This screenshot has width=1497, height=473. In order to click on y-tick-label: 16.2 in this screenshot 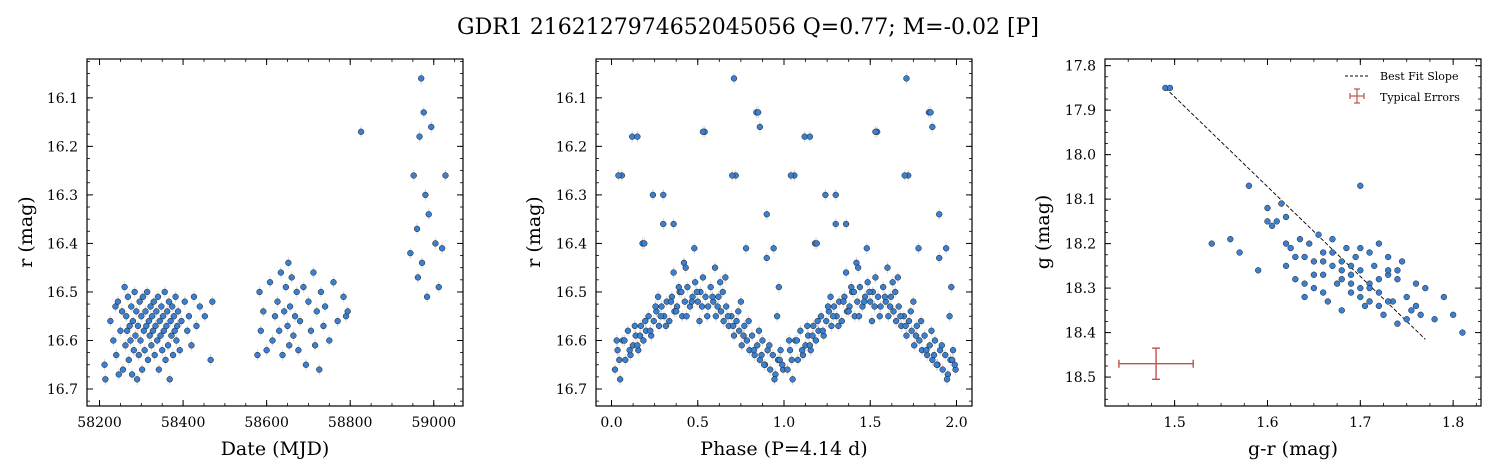, I will do `click(571, 147)`.